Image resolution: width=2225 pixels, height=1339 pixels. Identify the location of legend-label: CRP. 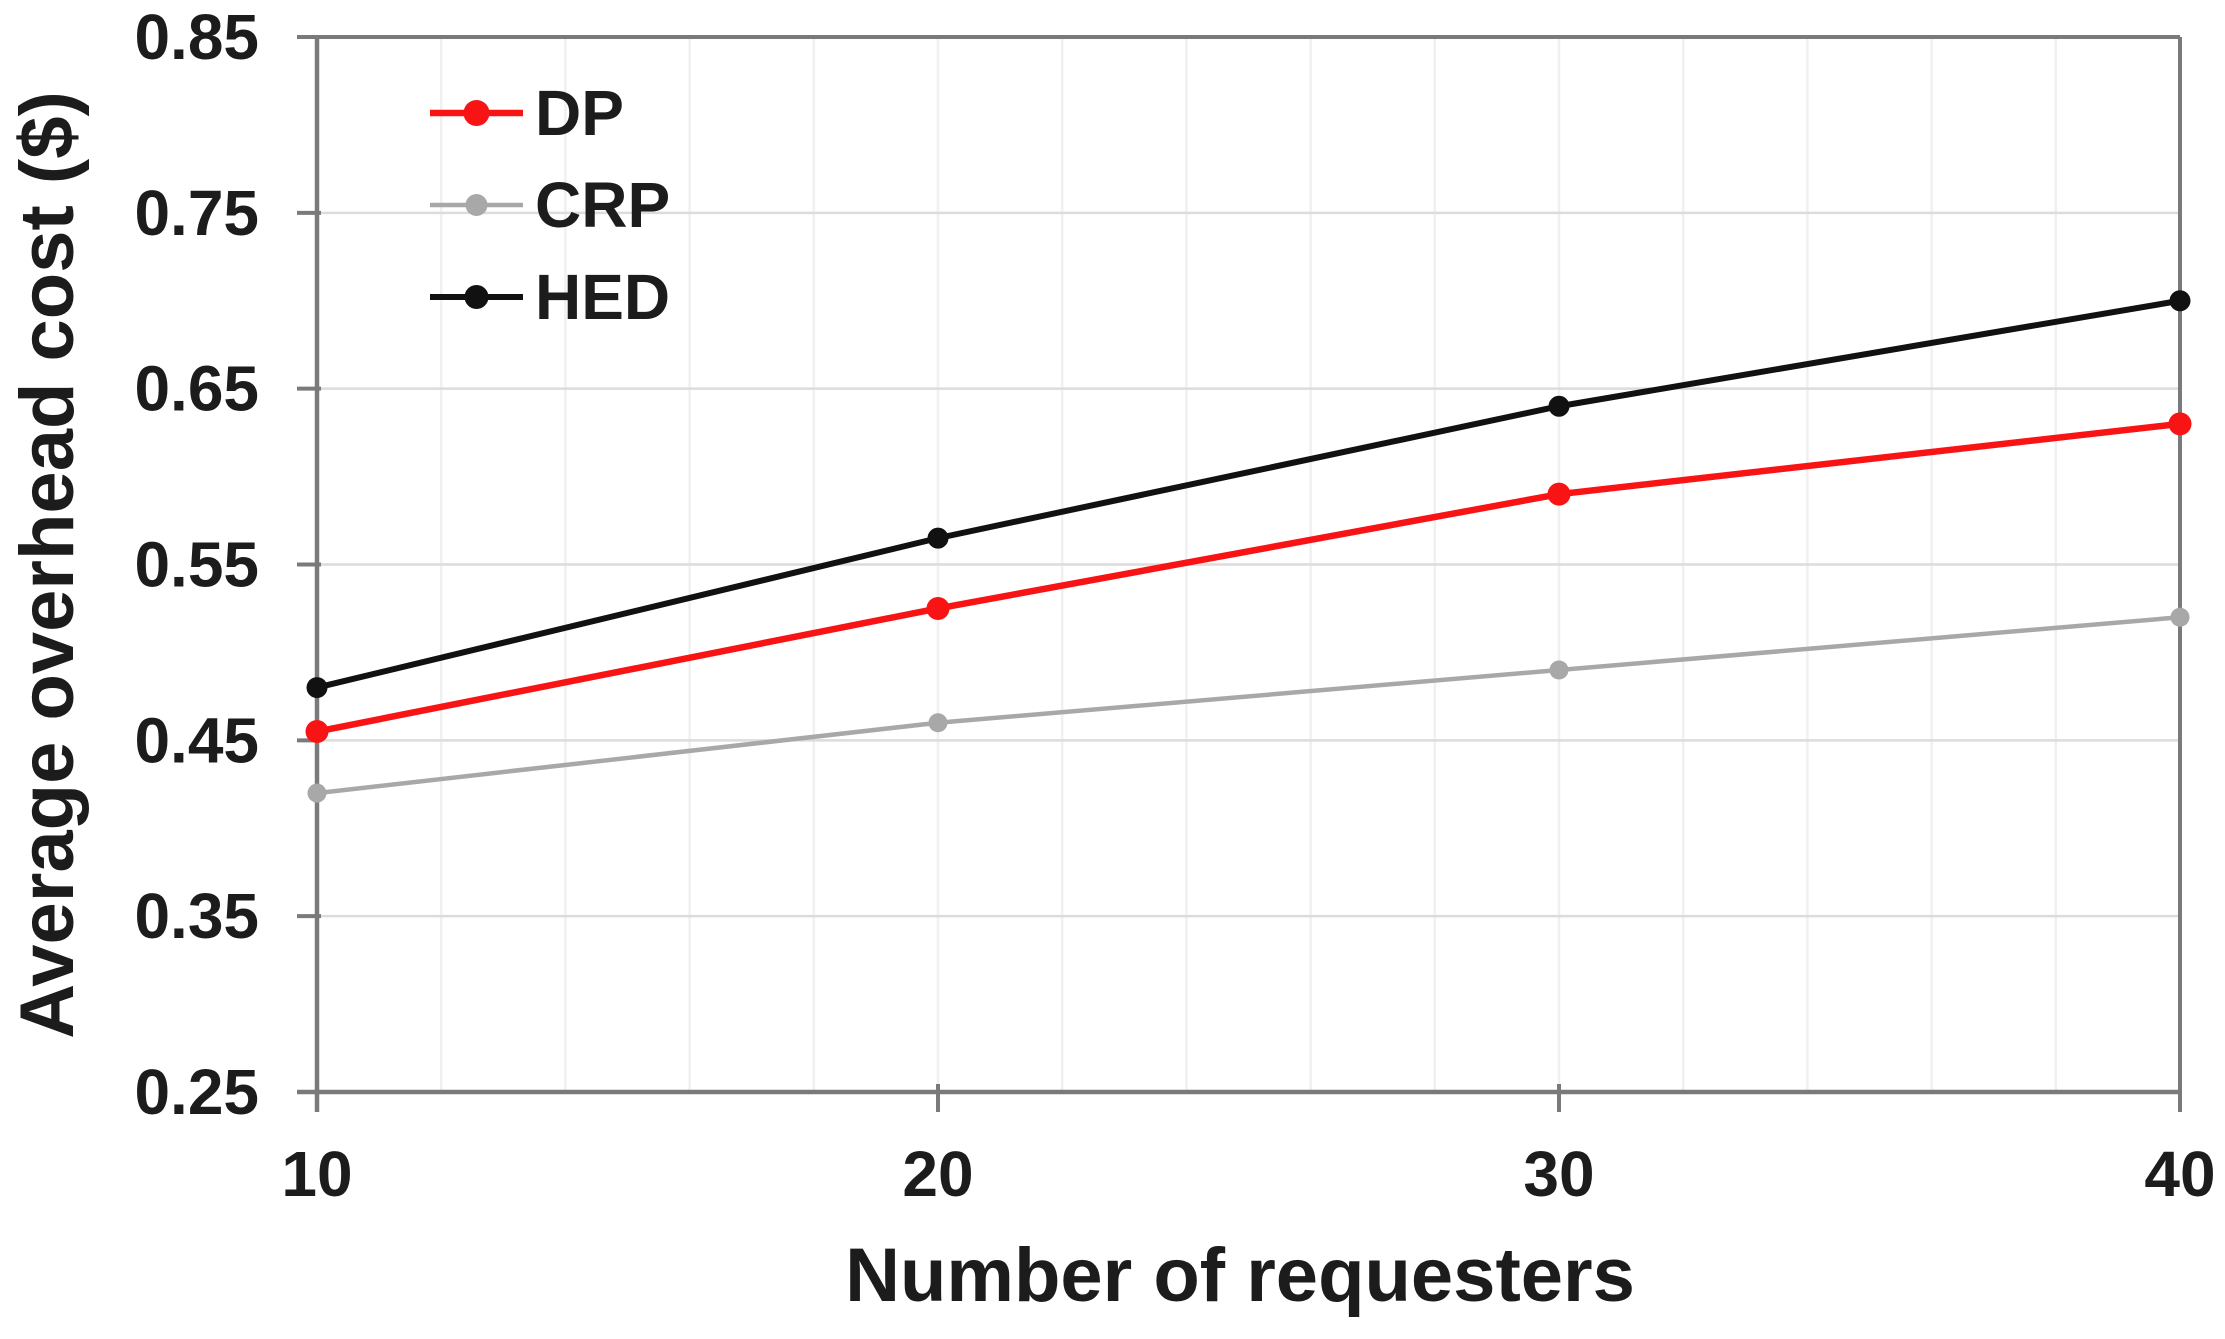
(602, 205).